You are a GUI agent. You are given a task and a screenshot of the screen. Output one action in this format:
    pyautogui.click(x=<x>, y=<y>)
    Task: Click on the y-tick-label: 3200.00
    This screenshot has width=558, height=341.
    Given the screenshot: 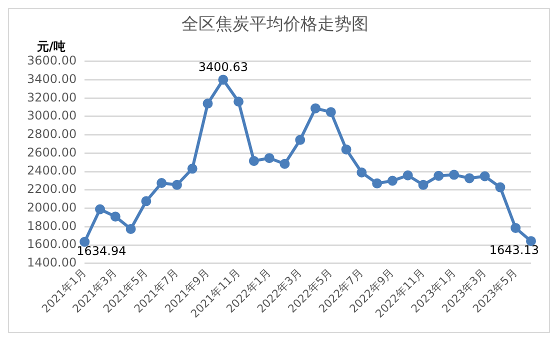 What is the action you would take?
    pyautogui.click(x=52, y=97)
    